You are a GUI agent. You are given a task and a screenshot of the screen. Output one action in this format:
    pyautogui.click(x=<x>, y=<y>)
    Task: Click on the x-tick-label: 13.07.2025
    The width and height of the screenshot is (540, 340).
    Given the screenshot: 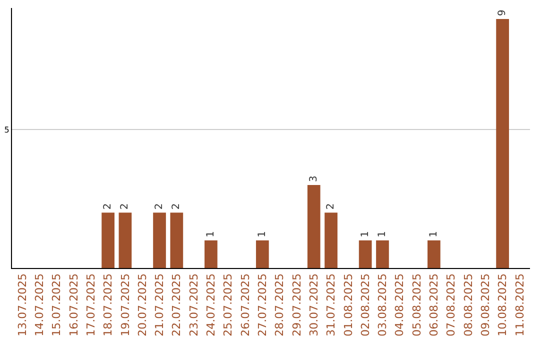 What is the action you would take?
    pyautogui.click(x=22, y=304)
    